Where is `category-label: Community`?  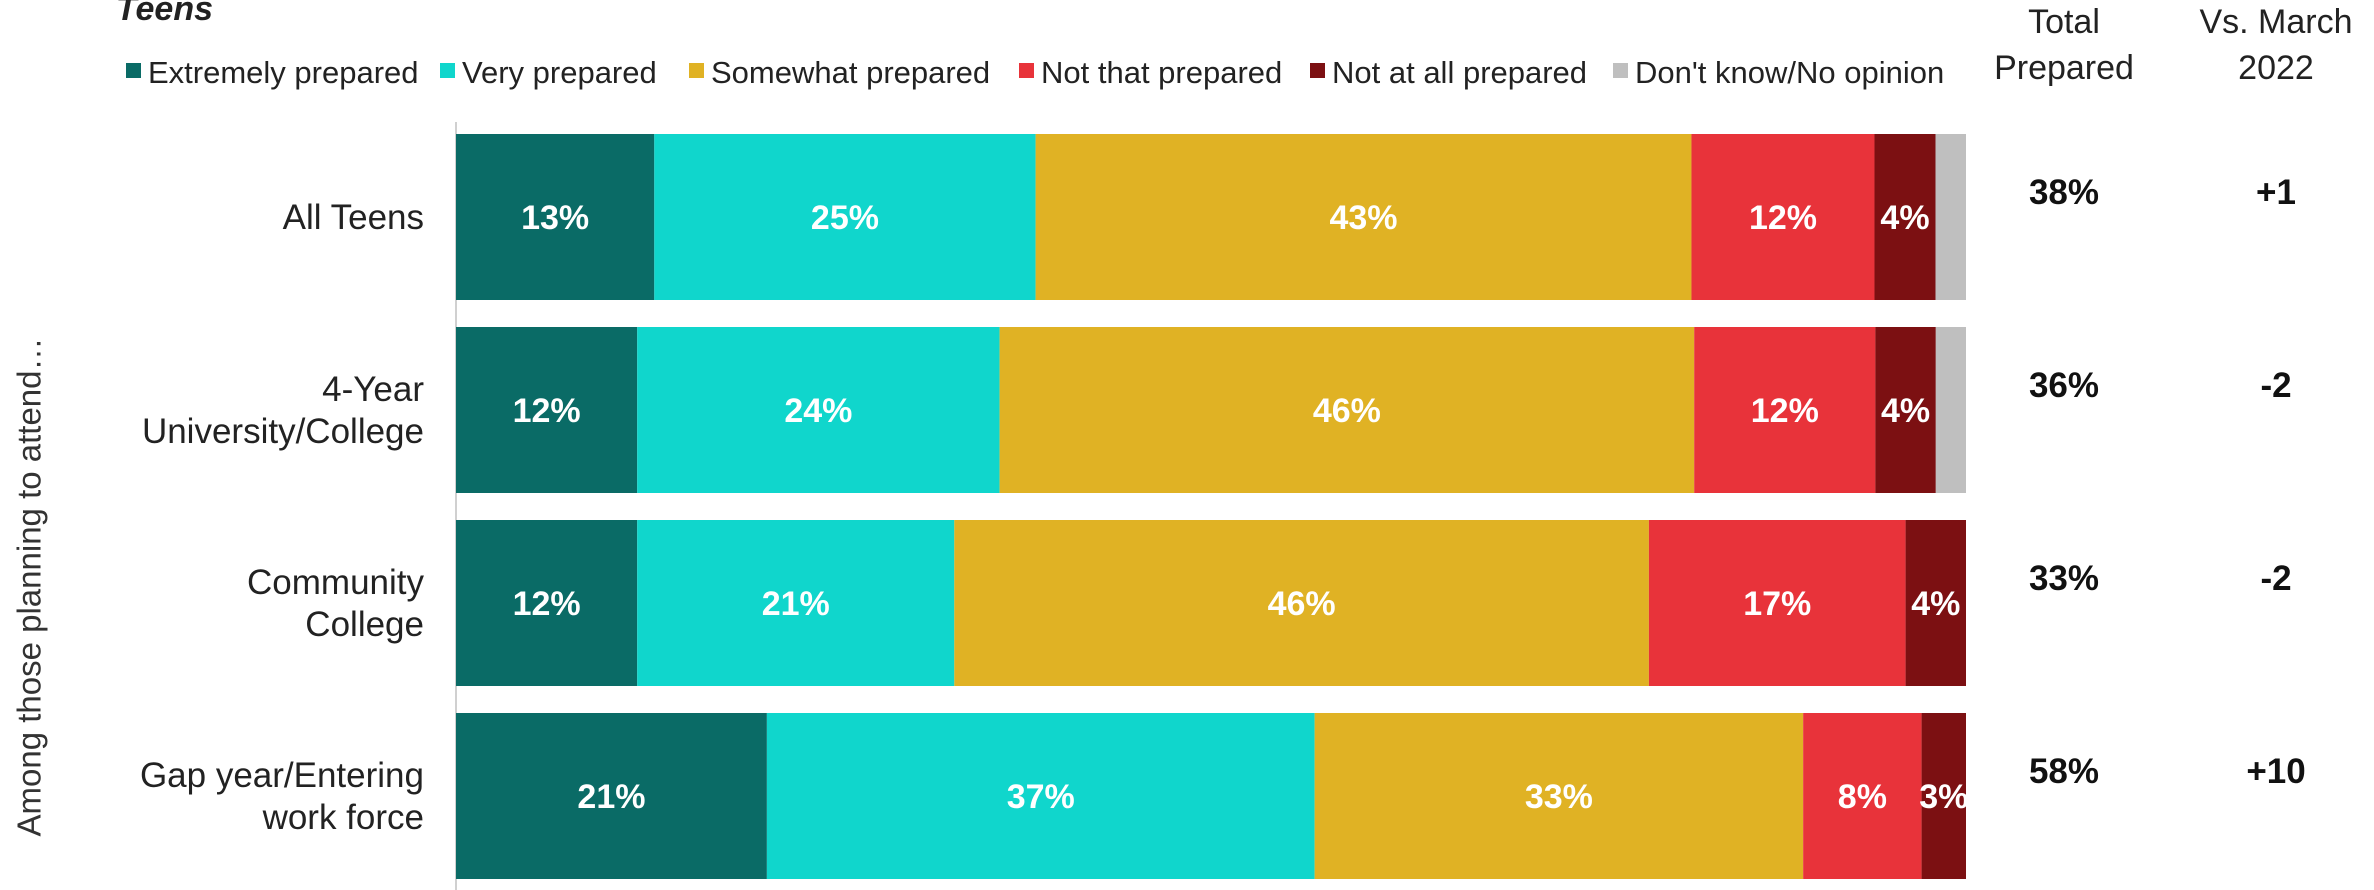
category-label: Community is located at coordinates (335, 582).